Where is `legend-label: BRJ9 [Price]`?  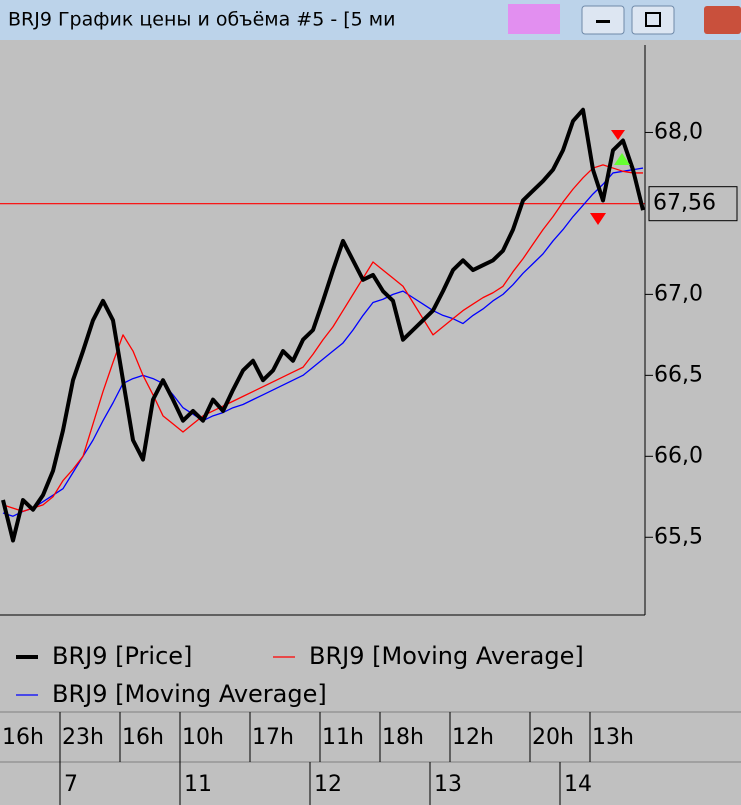
legend-label: BRJ9 [Price] is located at coordinates (122, 656).